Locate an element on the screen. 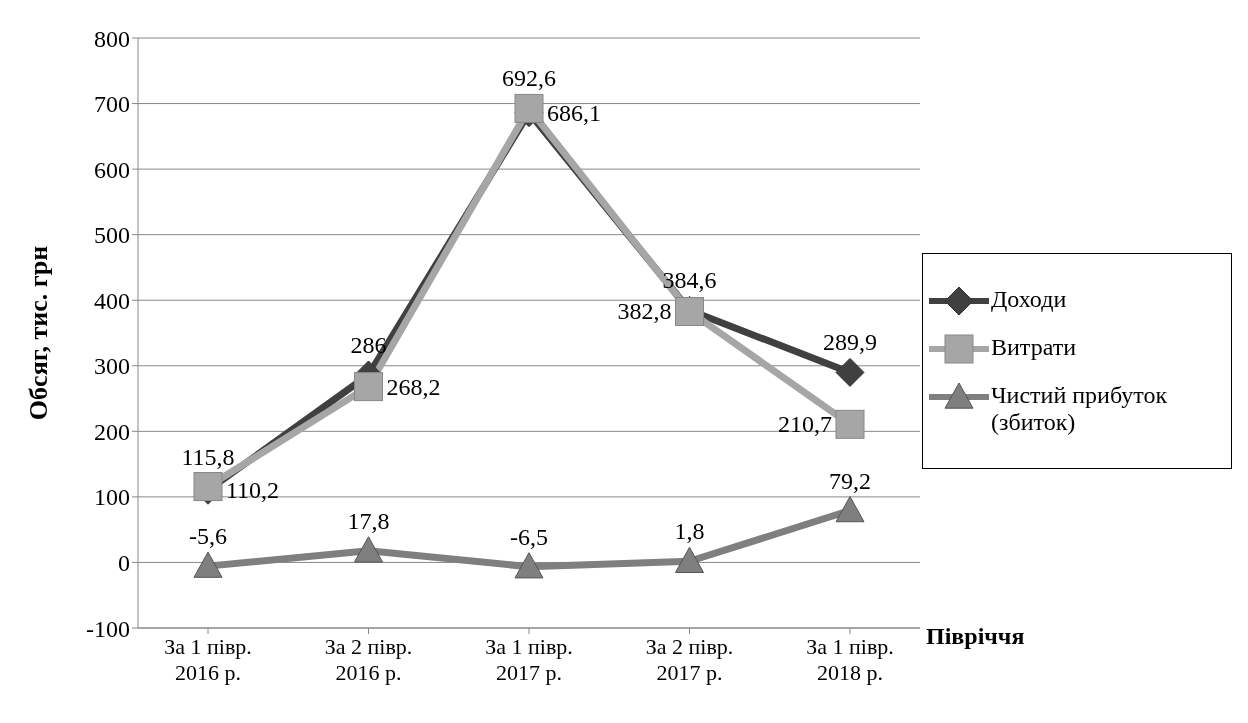 The width and height of the screenshot is (1248, 723). data-label: 289,9 is located at coordinates (850, 342).